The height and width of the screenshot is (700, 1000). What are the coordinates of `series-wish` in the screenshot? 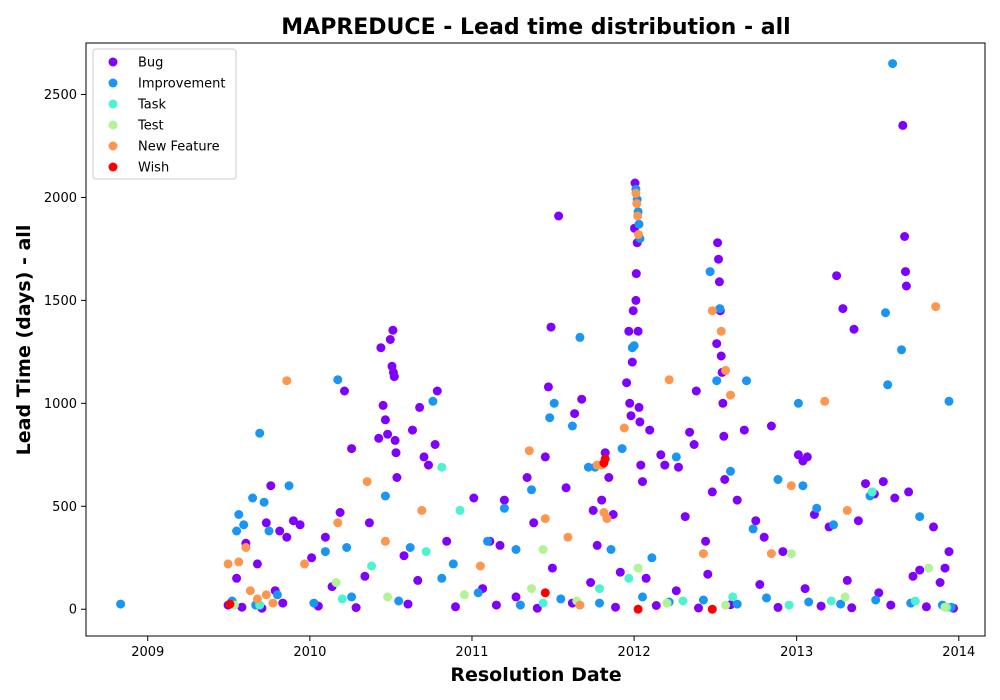 It's located at (471, 534).